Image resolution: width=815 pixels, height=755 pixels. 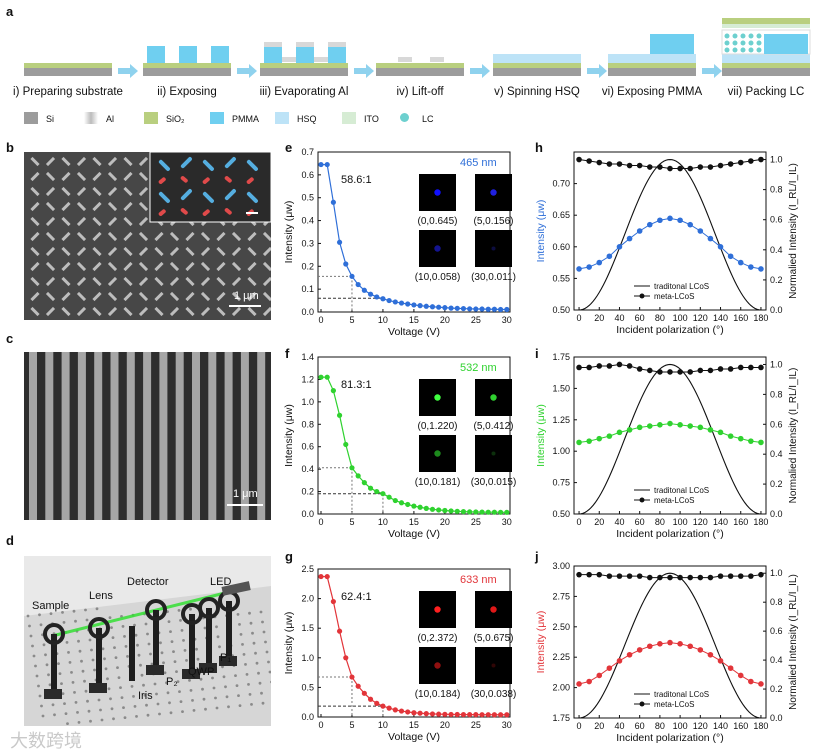 What do you see at coordinates (245, 119) in the screenshot?
I see `legend-label: PMMA` at bounding box center [245, 119].